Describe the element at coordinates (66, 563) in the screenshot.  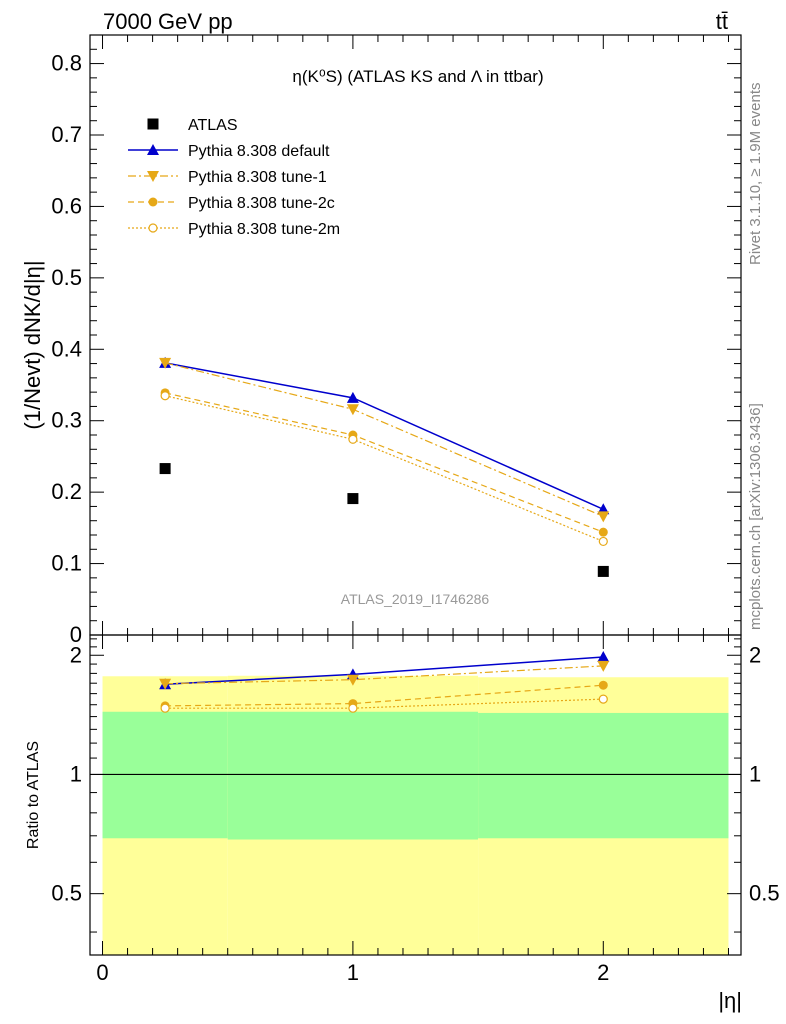
I see `y-tick-label: 0.1` at that location.